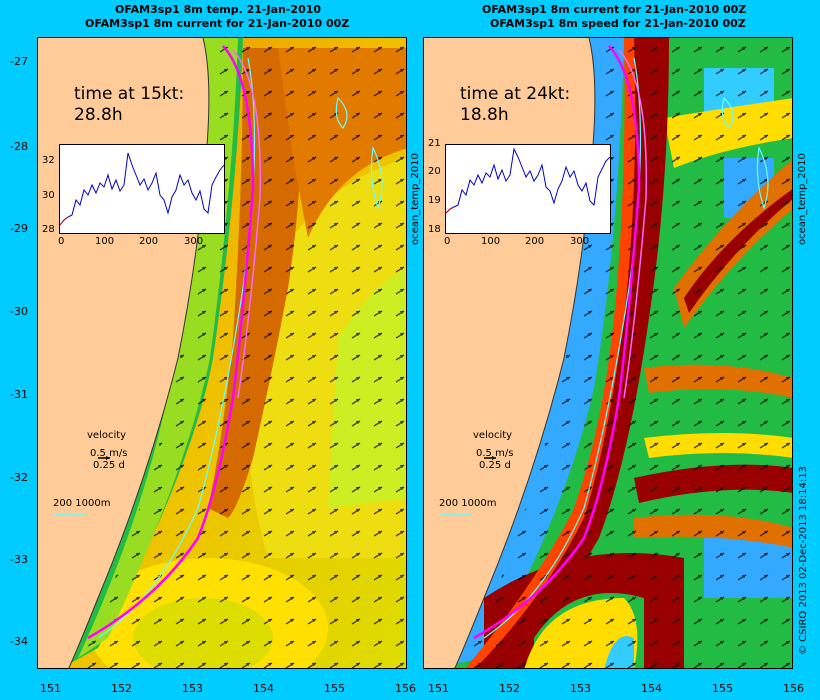 The width and height of the screenshot is (820, 700). What do you see at coordinates (803, 560) in the screenshot?
I see `credit-text: © CSIRO 2013 02-Dec-2013 18:14:13` at bounding box center [803, 560].